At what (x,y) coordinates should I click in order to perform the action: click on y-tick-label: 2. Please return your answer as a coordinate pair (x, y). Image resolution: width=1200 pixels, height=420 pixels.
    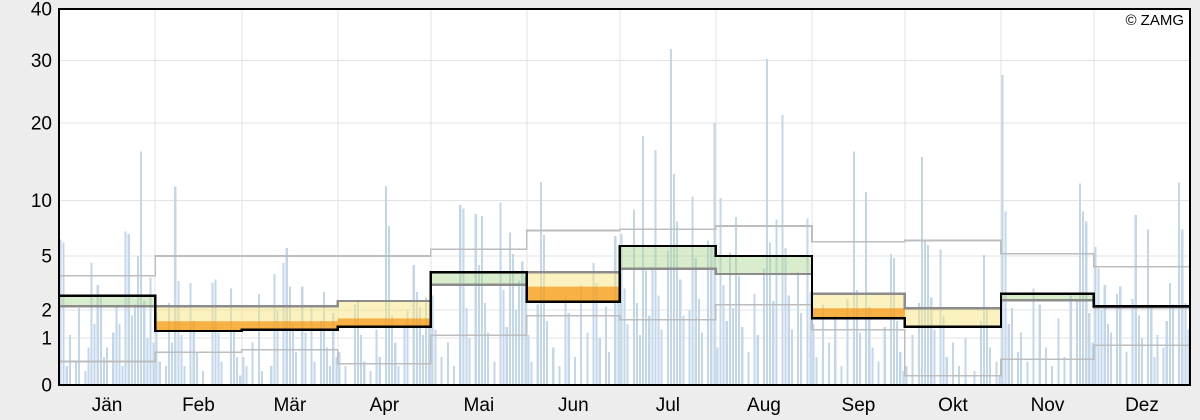
    Looking at the image, I should click on (46, 311).